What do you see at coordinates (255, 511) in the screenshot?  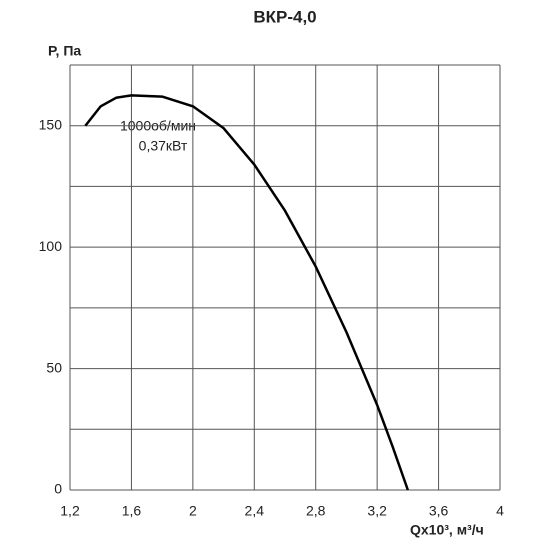 I see `x-tick-label: 2,4` at bounding box center [255, 511].